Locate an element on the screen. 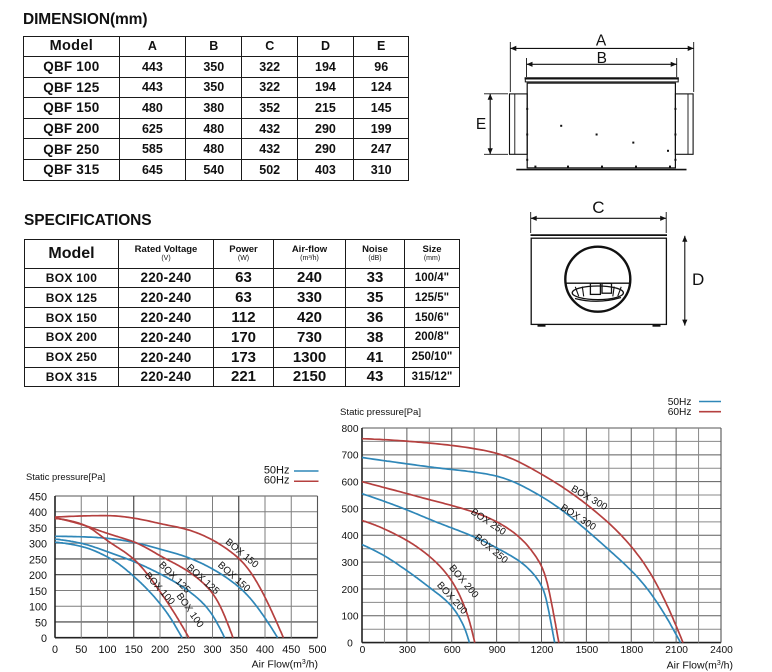 The height and width of the screenshot is (672, 772). svg-text: 2100 is located at coordinates (676, 650).